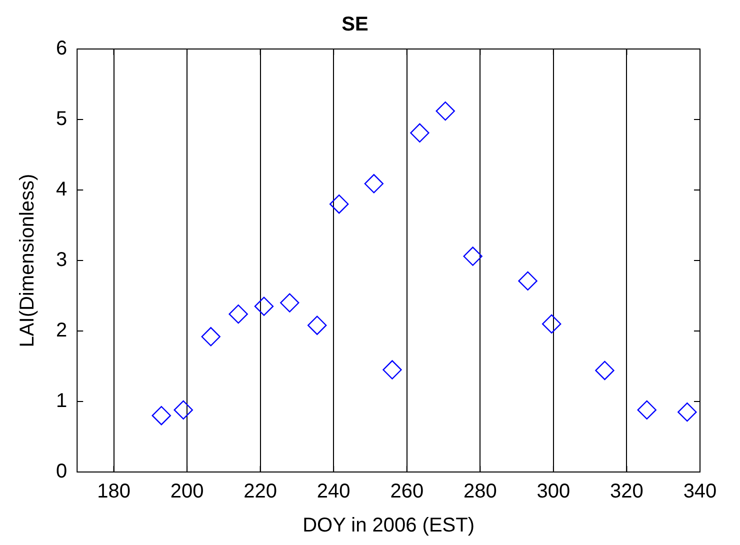  What do you see at coordinates (627, 491) in the screenshot?
I see `x-tick-label: 320` at bounding box center [627, 491].